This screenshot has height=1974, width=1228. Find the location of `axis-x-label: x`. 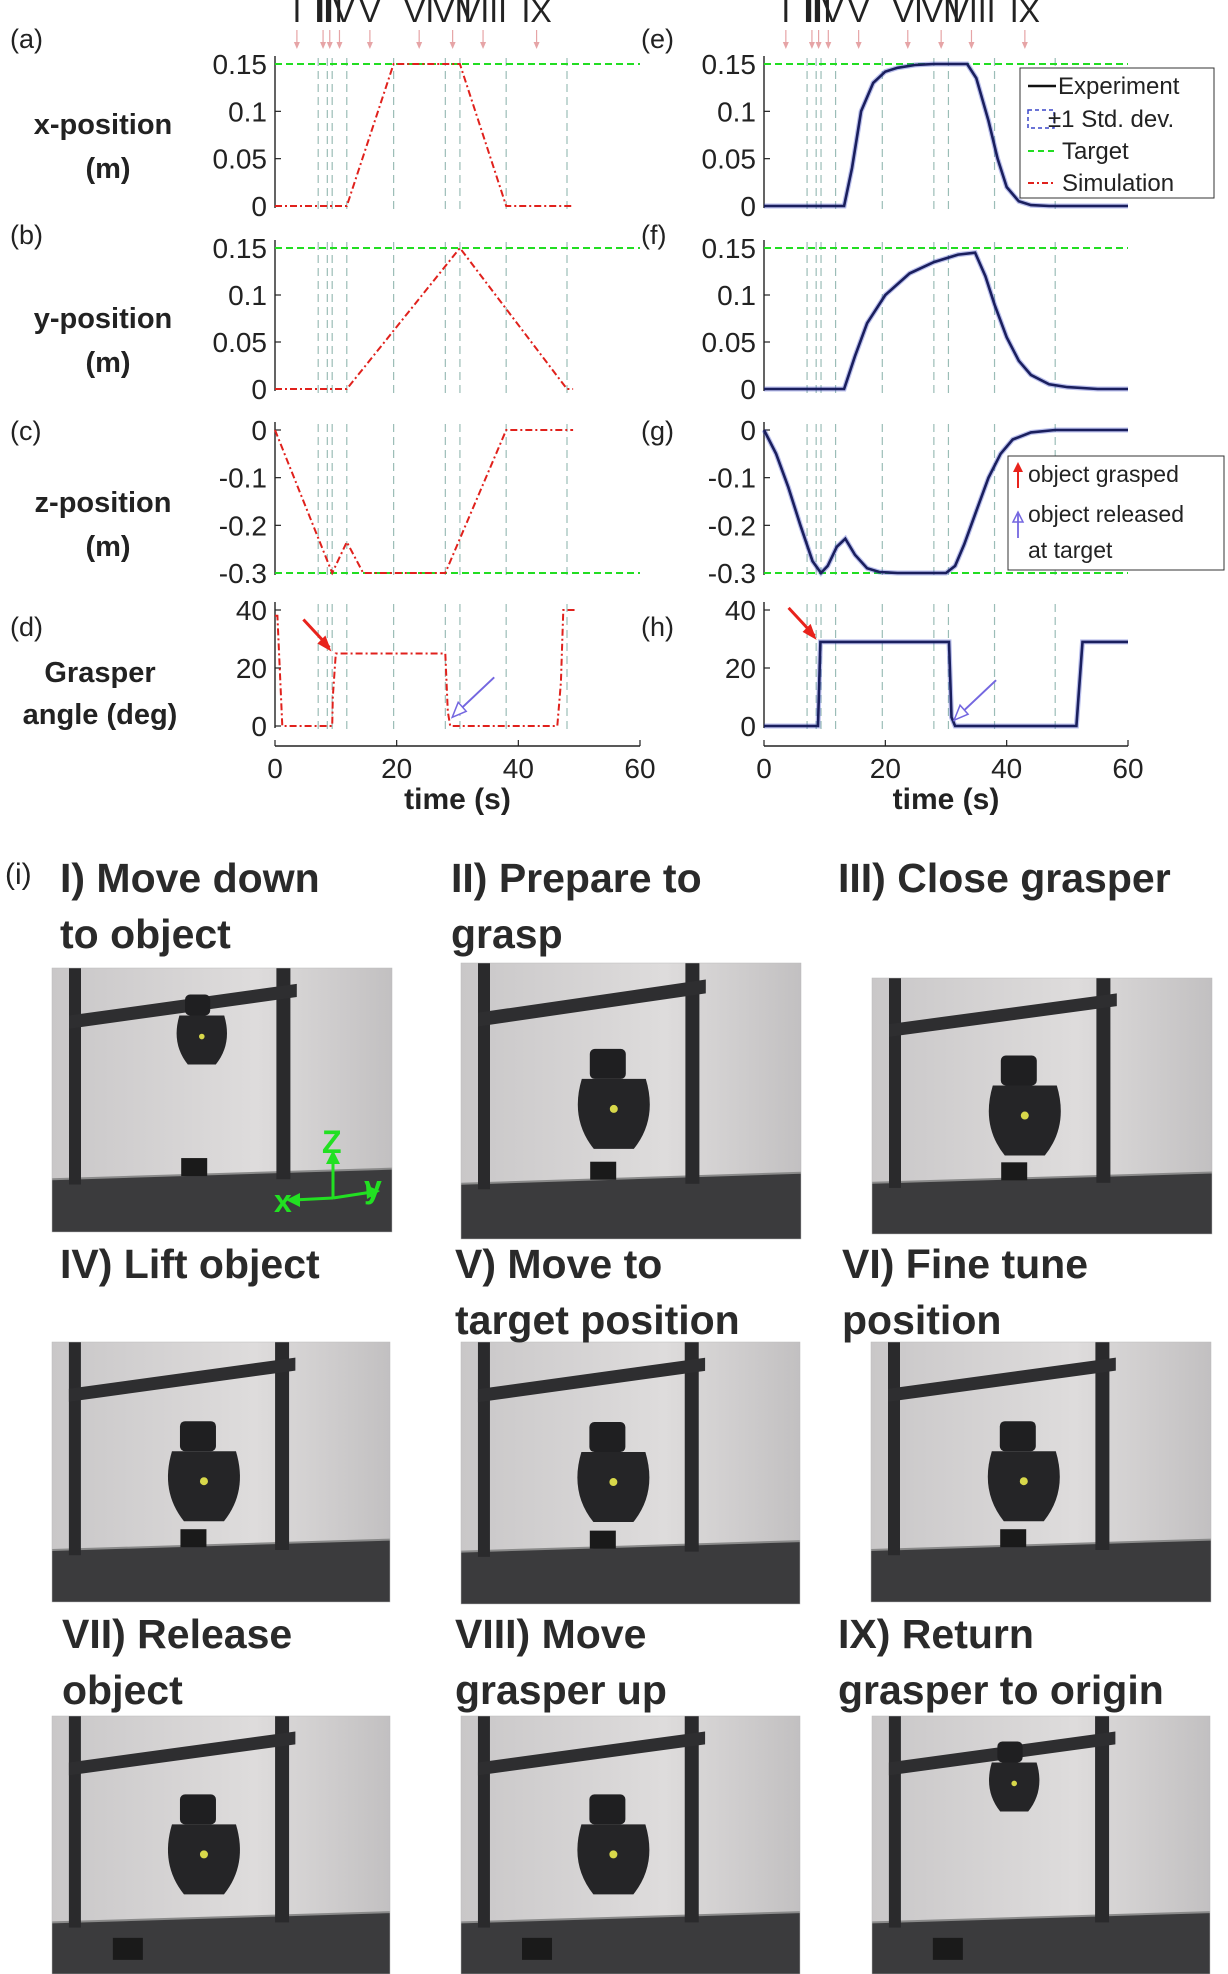

axis-x-label: x is located at coordinates (283, 1201).